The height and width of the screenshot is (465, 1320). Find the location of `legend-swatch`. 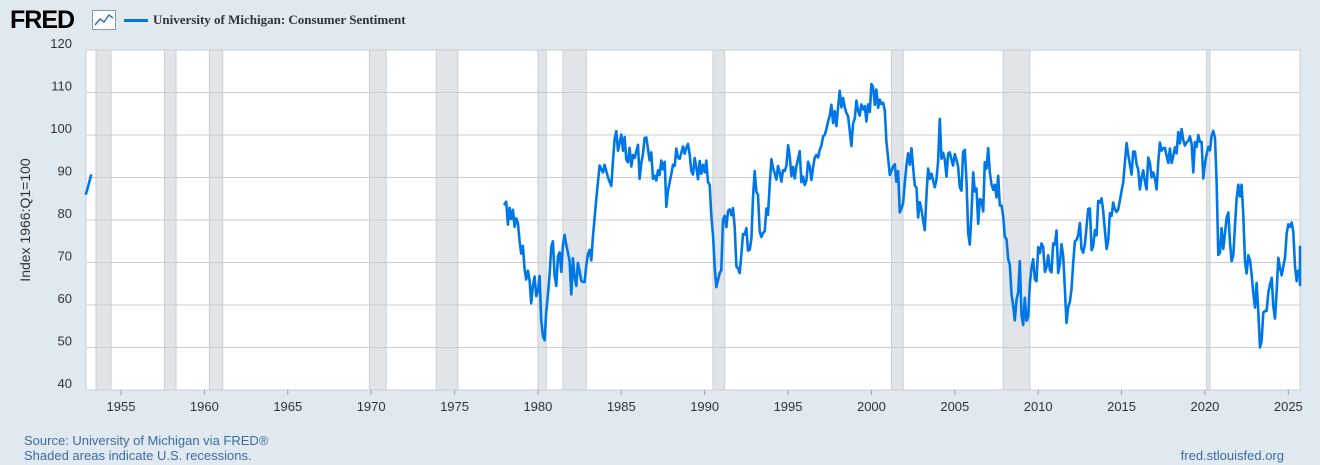

legend-swatch is located at coordinates (136, 20).